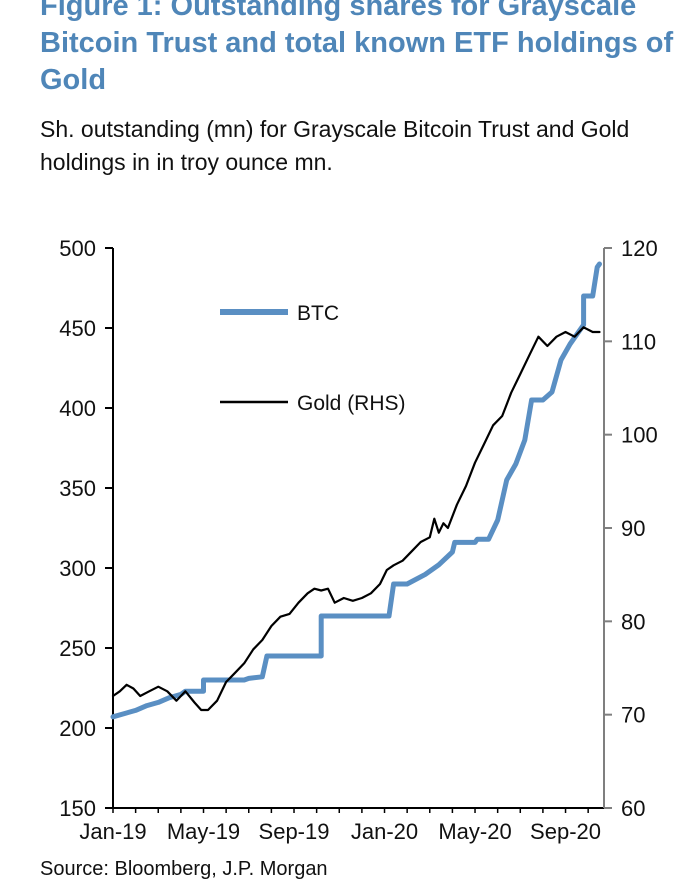  Describe the element at coordinates (633, 808) in the screenshot. I see `right-tick-label: 60` at that location.